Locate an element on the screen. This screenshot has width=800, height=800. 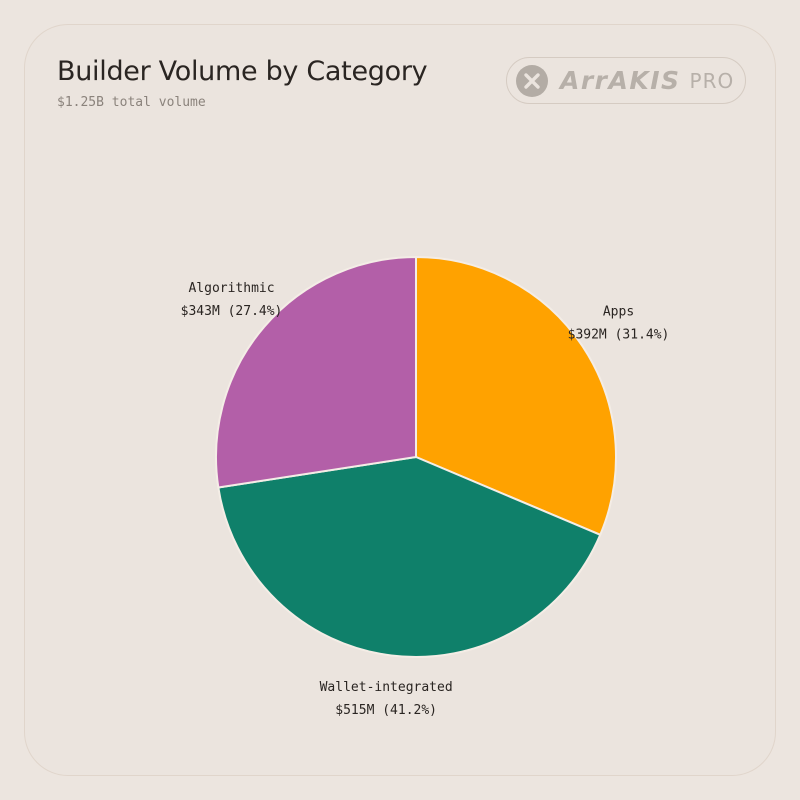
slice-category-label: Apps is located at coordinates (618, 312).